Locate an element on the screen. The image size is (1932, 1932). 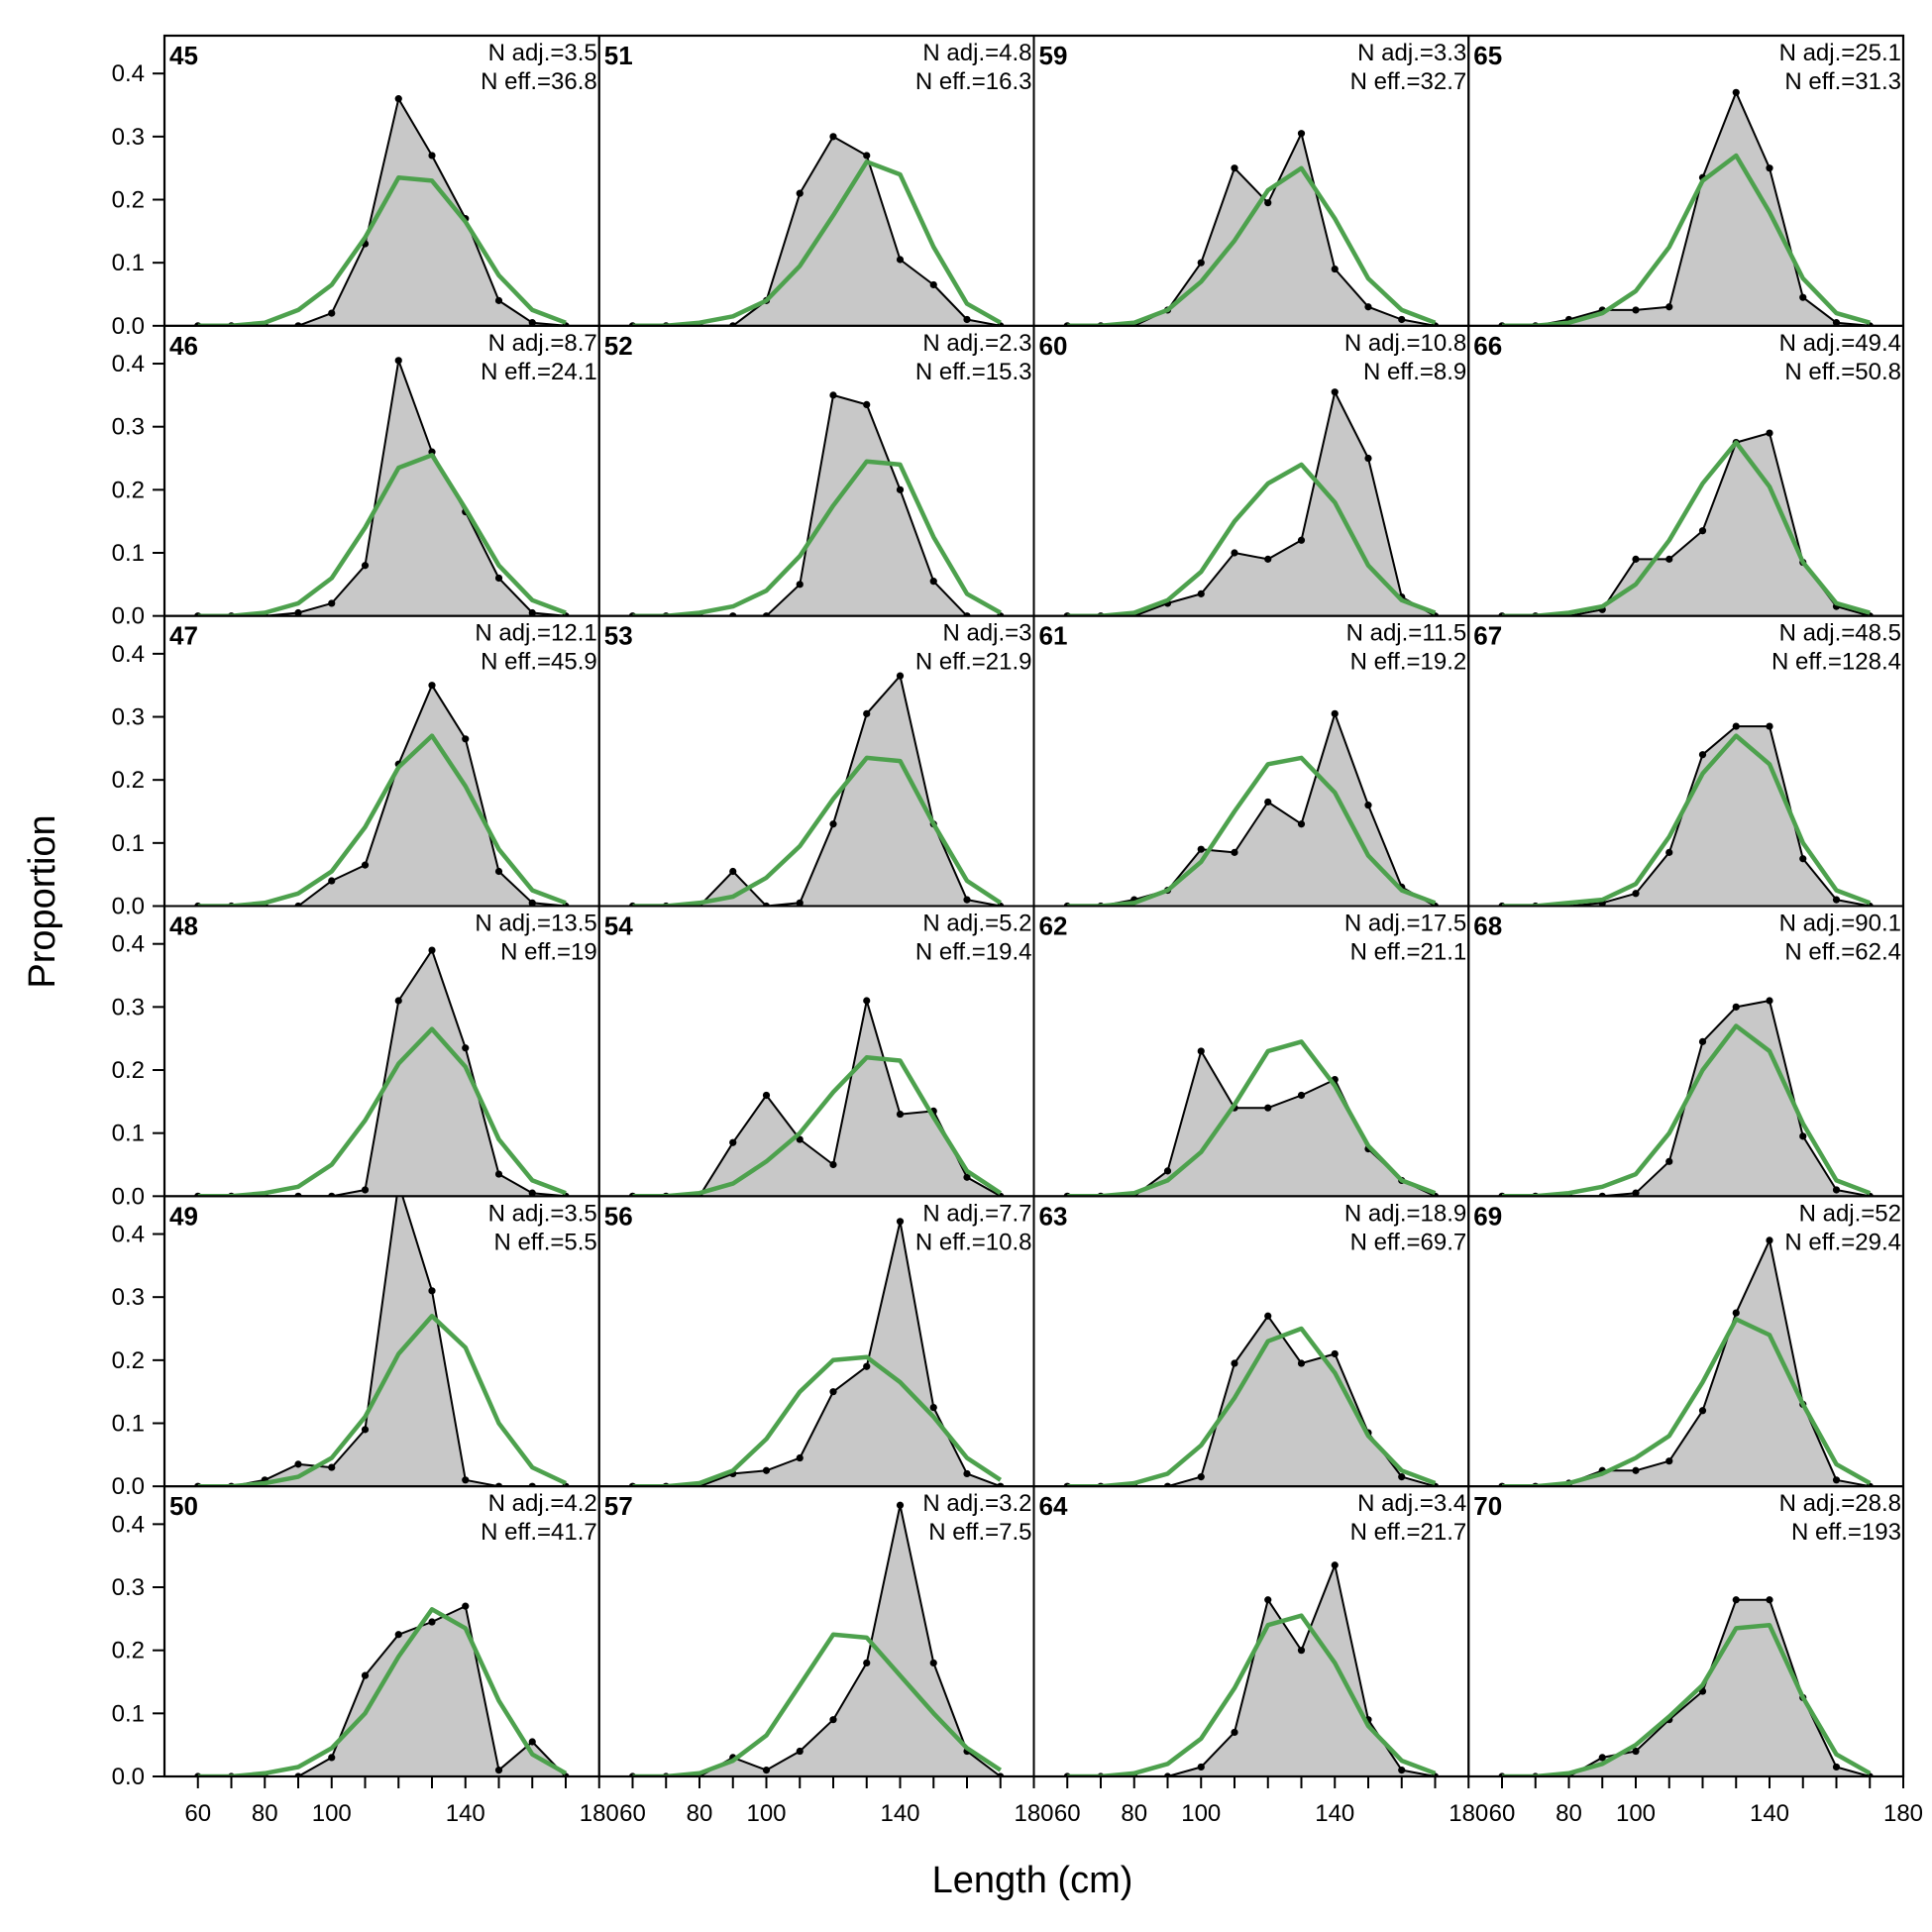
panel-46: 46 N adj.=8.7N eff.=24.1 is located at coordinates (381, 470).